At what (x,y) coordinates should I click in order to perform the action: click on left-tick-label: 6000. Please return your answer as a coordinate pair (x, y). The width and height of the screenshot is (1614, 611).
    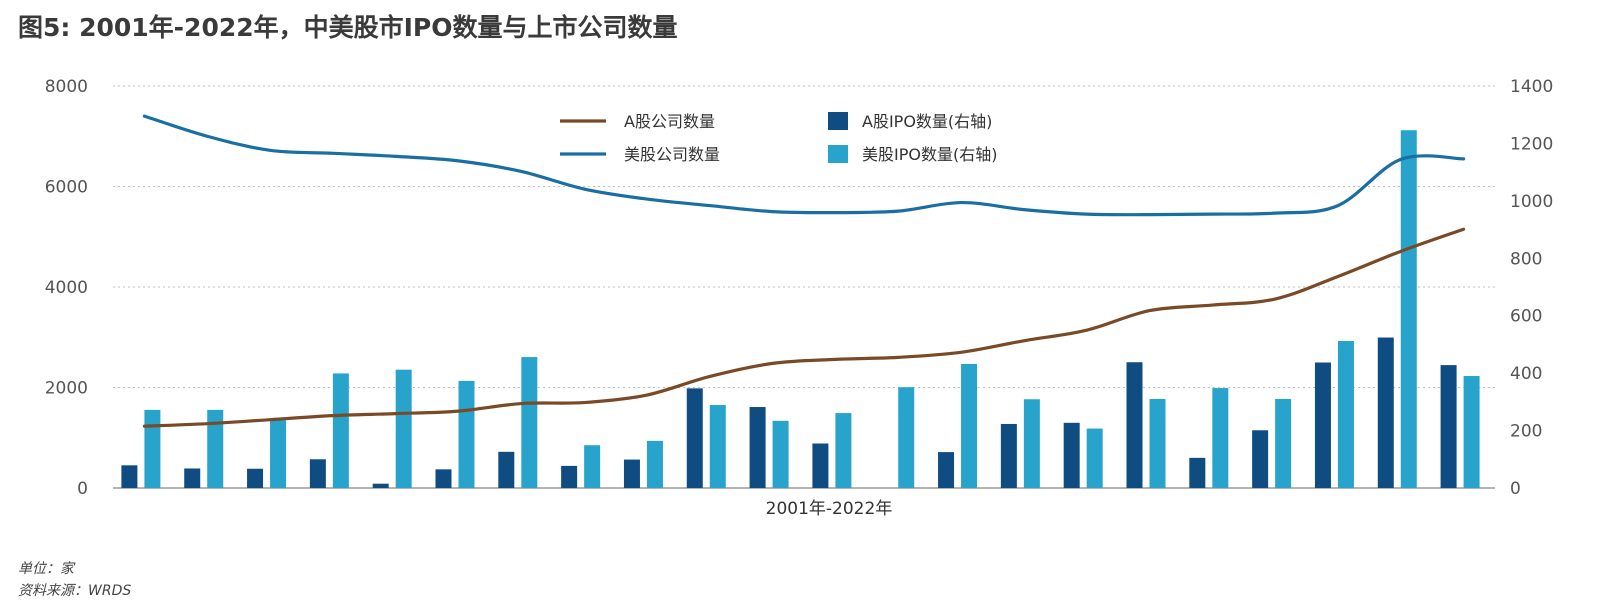
    Looking at the image, I should click on (66, 188).